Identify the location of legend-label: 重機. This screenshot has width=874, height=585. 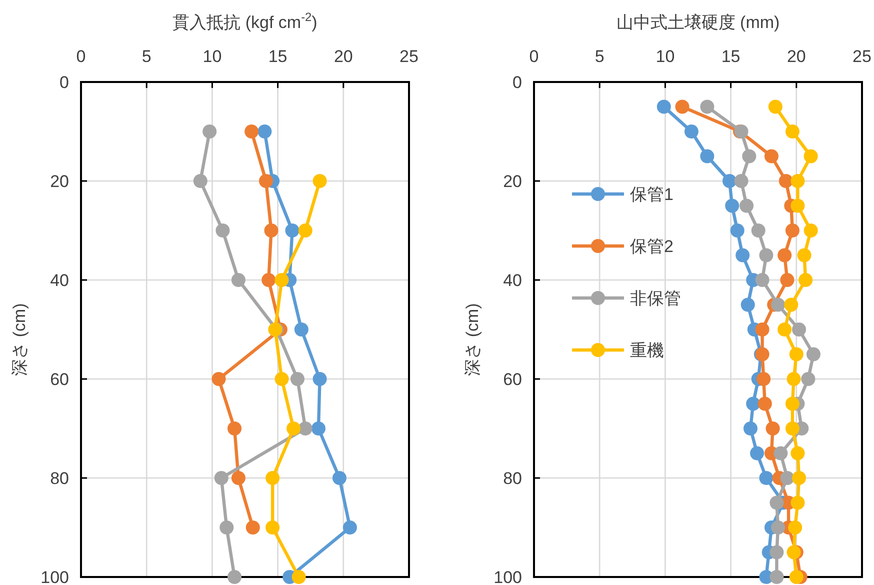
(647, 350).